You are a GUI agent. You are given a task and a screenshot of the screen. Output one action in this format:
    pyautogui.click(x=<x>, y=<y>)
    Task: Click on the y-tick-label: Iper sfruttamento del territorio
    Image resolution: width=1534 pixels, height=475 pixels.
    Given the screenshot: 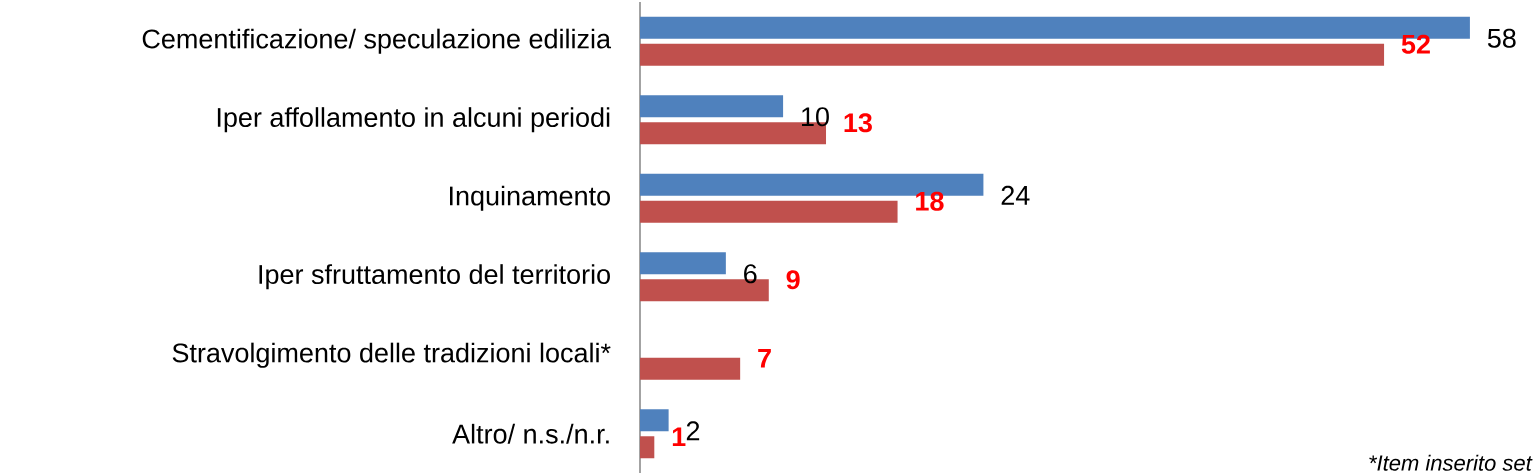 What is the action you would take?
    pyautogui.click(x=434, y=277)
    